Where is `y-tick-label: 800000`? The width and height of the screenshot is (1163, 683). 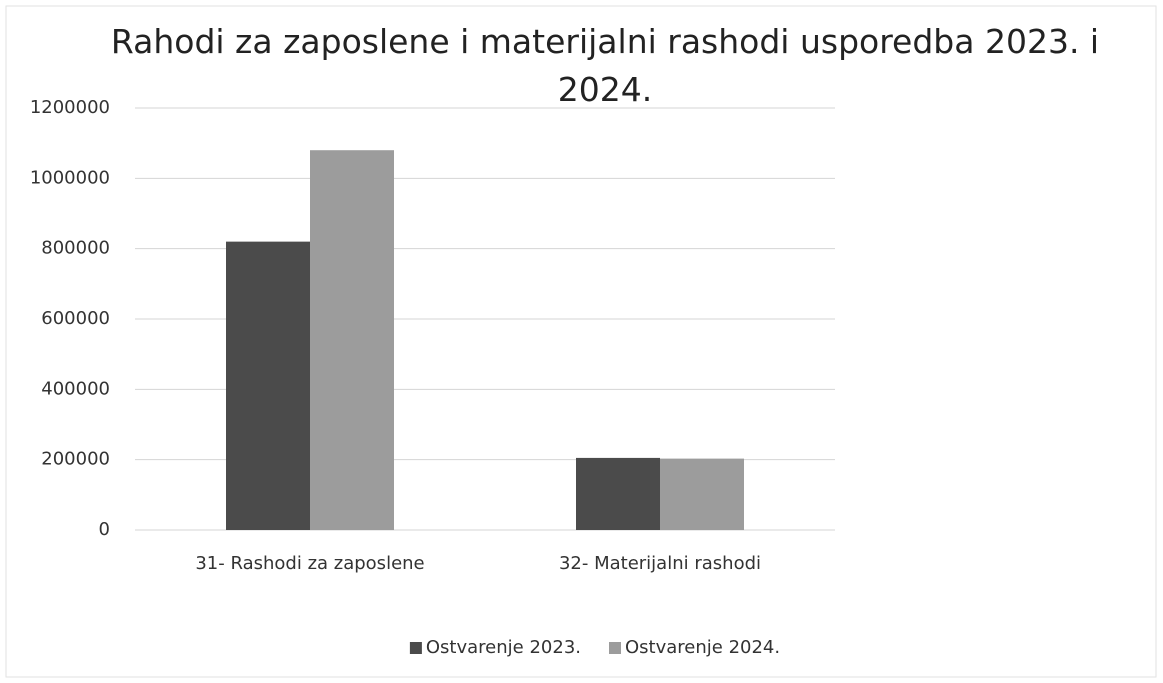 y-tick-label: 800000 is located at coordinates (75, 248).